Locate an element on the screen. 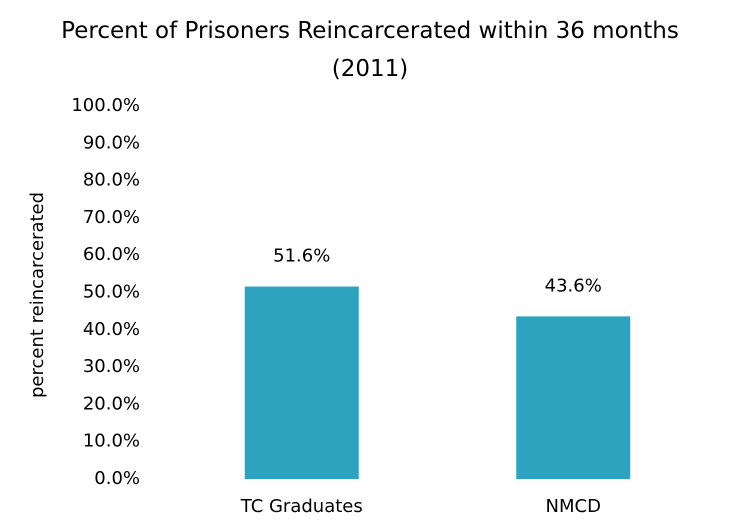 The width and height of the screenshot is (733, 525). y-tick-label: 0.0% is located at coordinates (117, 478).